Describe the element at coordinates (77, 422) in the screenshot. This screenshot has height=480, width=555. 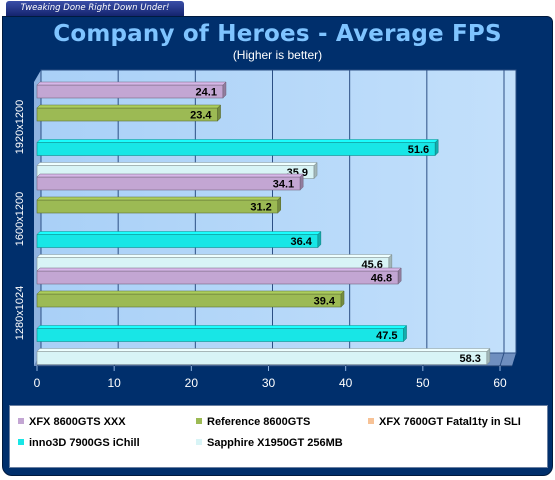
I see `legend-label: XFX 8600GTS XXX` at that location.